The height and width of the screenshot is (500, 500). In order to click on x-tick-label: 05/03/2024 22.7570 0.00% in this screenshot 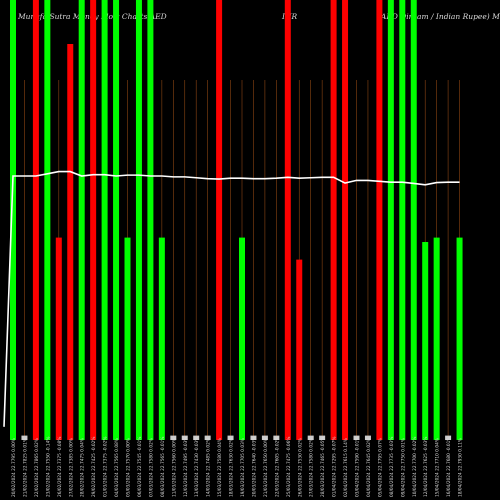, I will do `click(129, 467)`.